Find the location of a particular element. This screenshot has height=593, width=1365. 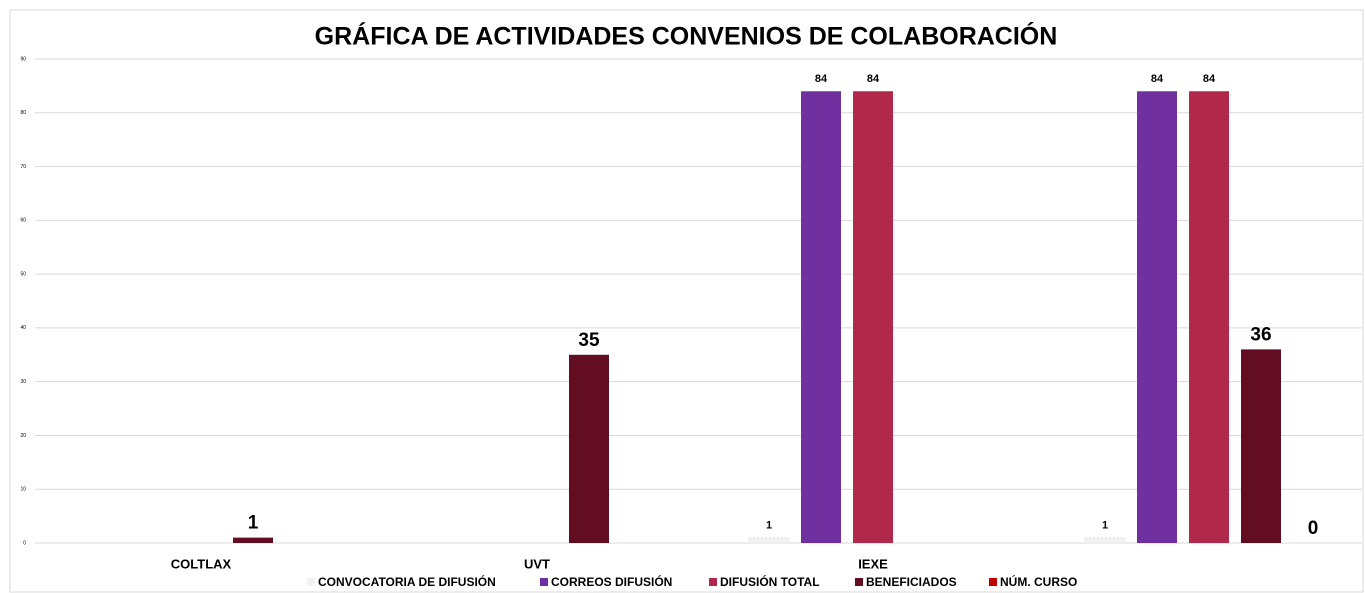

legend-label: BENEFICIADOS is located at coordinates (911, 582).